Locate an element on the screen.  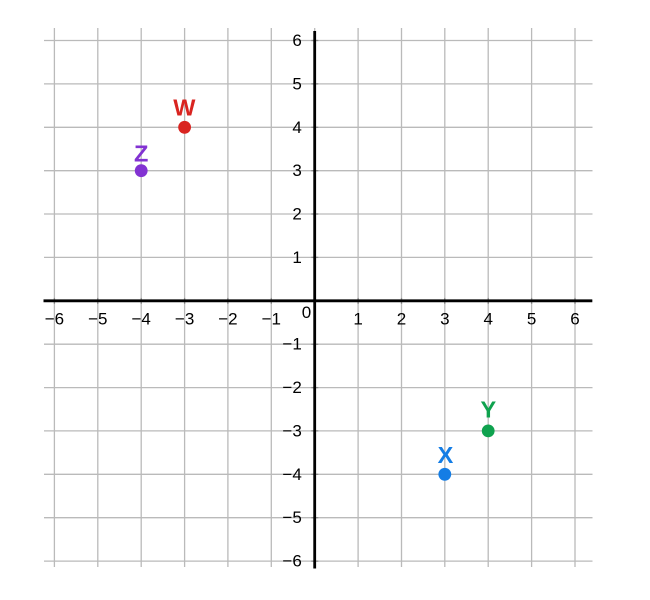
svg-text: 0 is located at coordinates (306, 312).